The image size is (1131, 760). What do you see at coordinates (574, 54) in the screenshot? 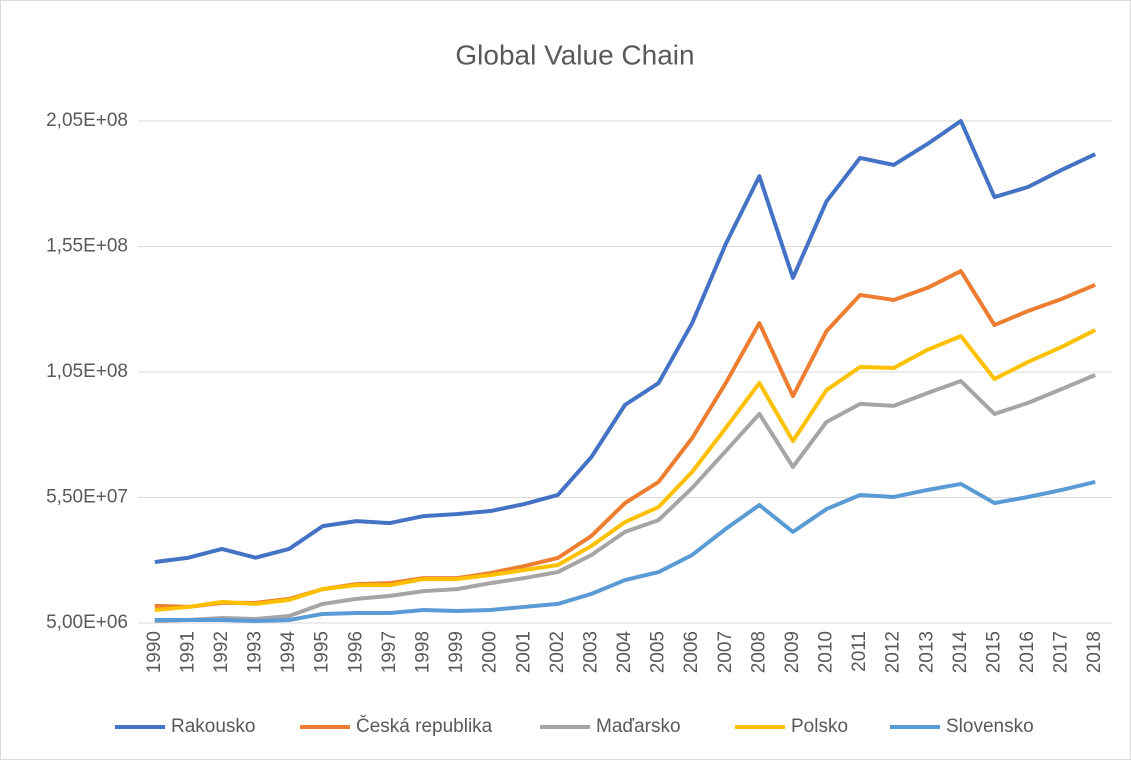
I see `chart-title: Global Value Chain` at bounding box center [574, 54].